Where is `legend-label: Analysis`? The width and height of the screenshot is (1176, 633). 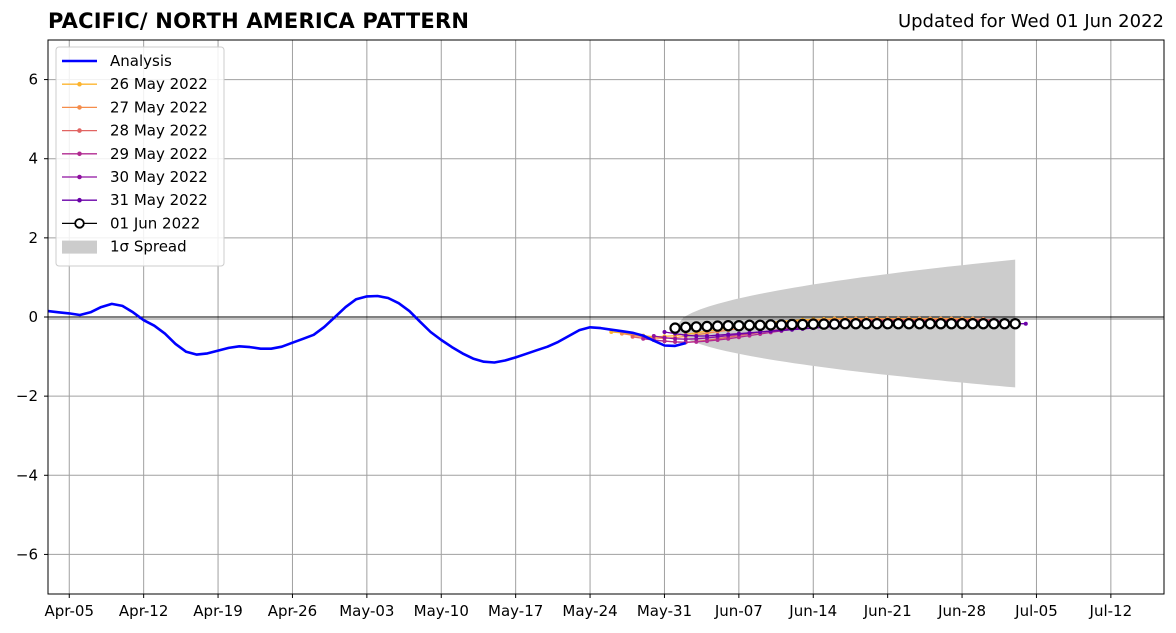 legend-label: Analysis is located at coordinates (141, 61).